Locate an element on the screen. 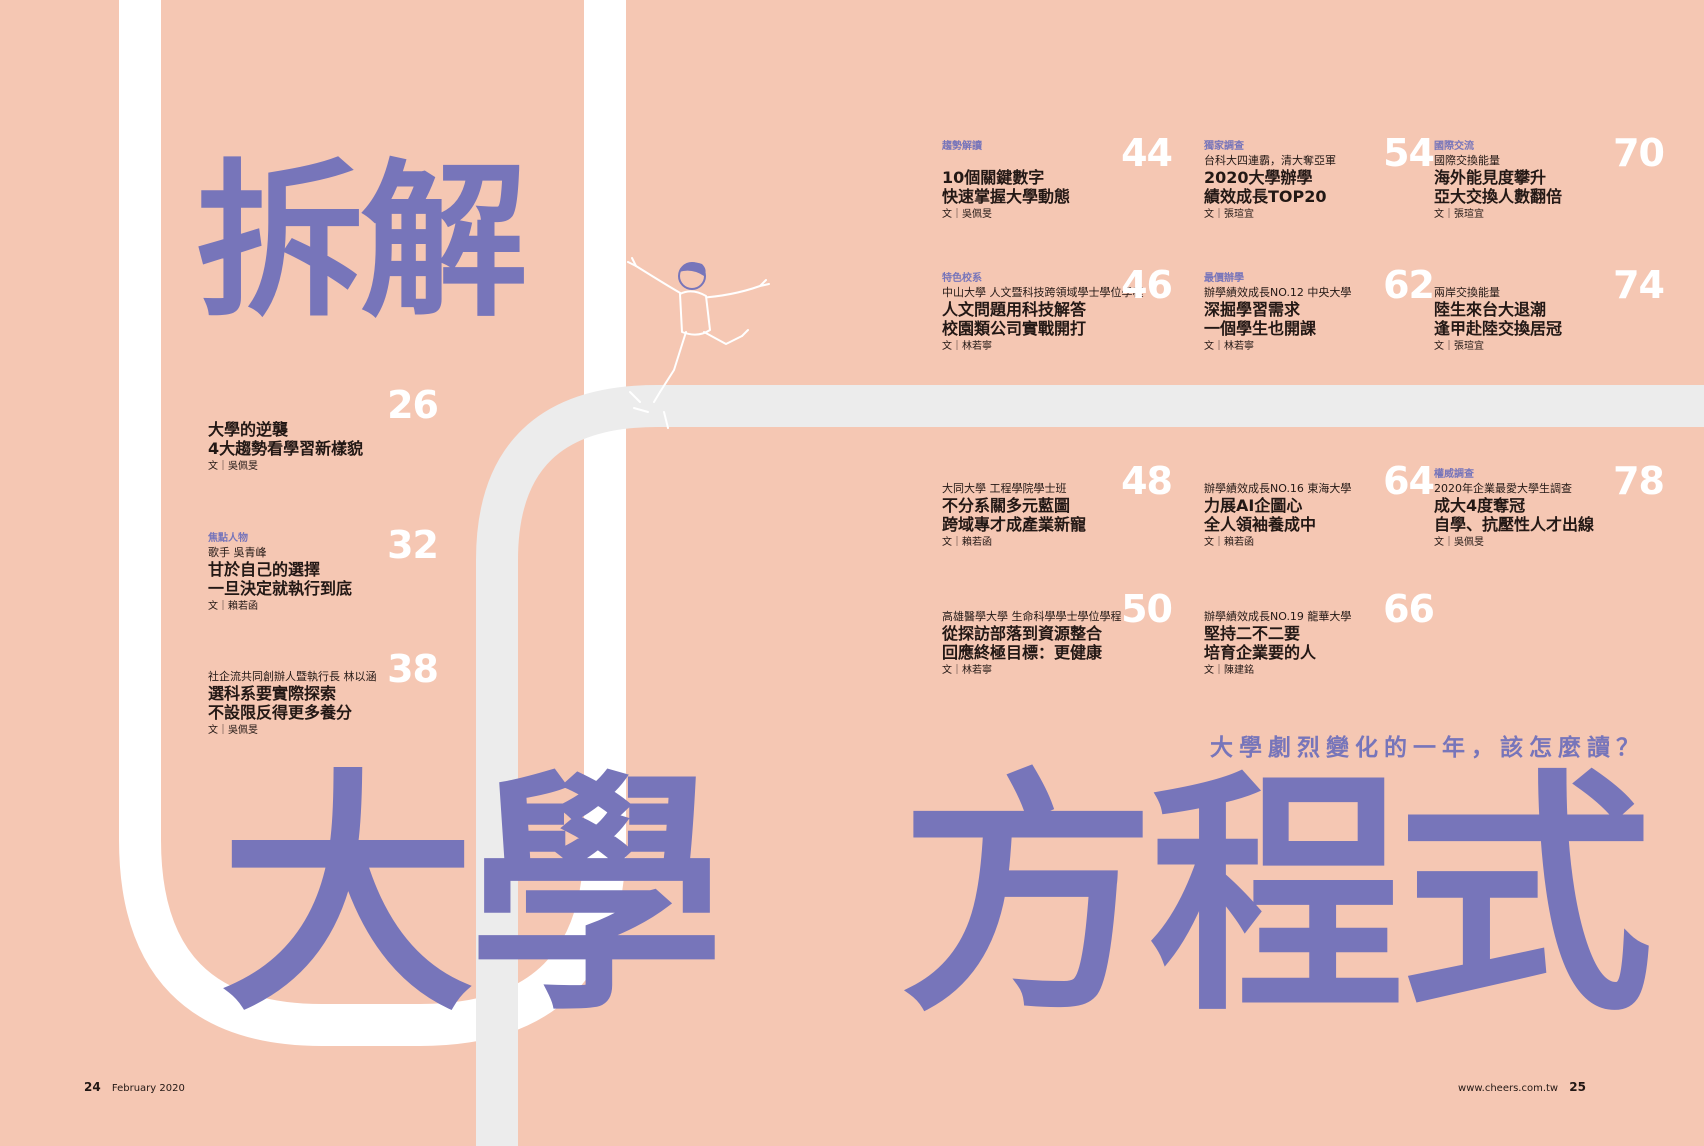  article-kicker: 中山大學 人文暨科技跨領域學士學位學程 is located at coordinates (1043, 292).